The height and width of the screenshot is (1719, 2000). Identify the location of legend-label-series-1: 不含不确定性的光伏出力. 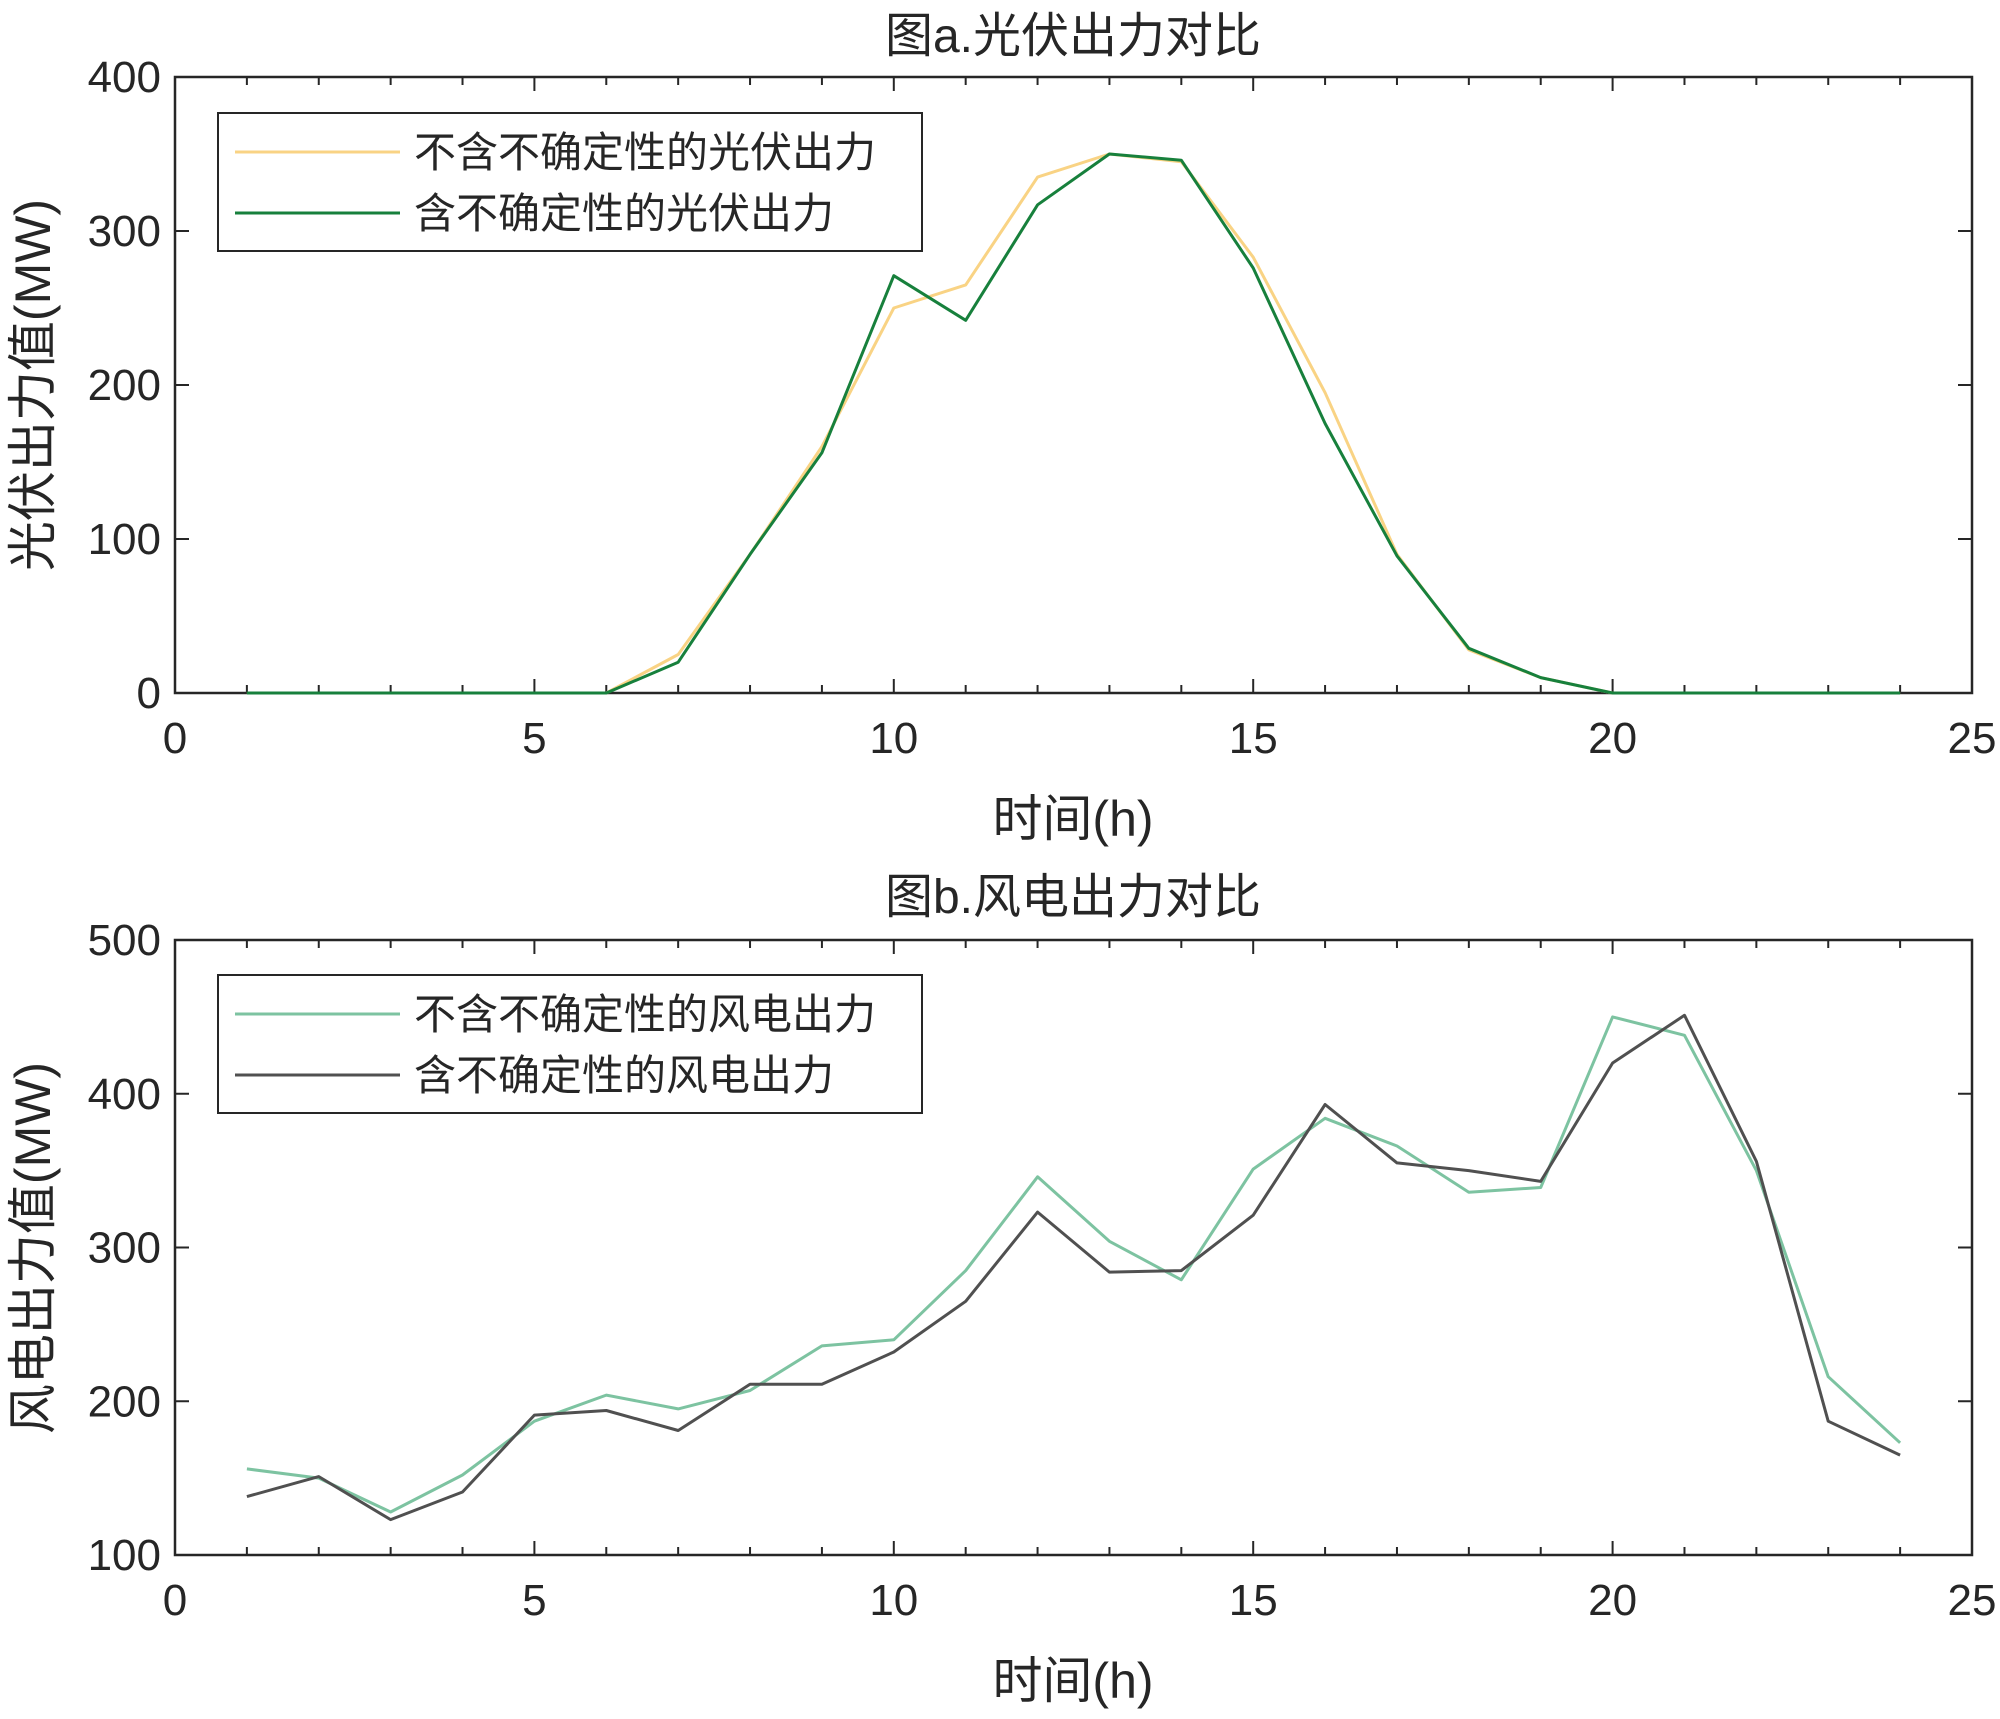
(645, 152).